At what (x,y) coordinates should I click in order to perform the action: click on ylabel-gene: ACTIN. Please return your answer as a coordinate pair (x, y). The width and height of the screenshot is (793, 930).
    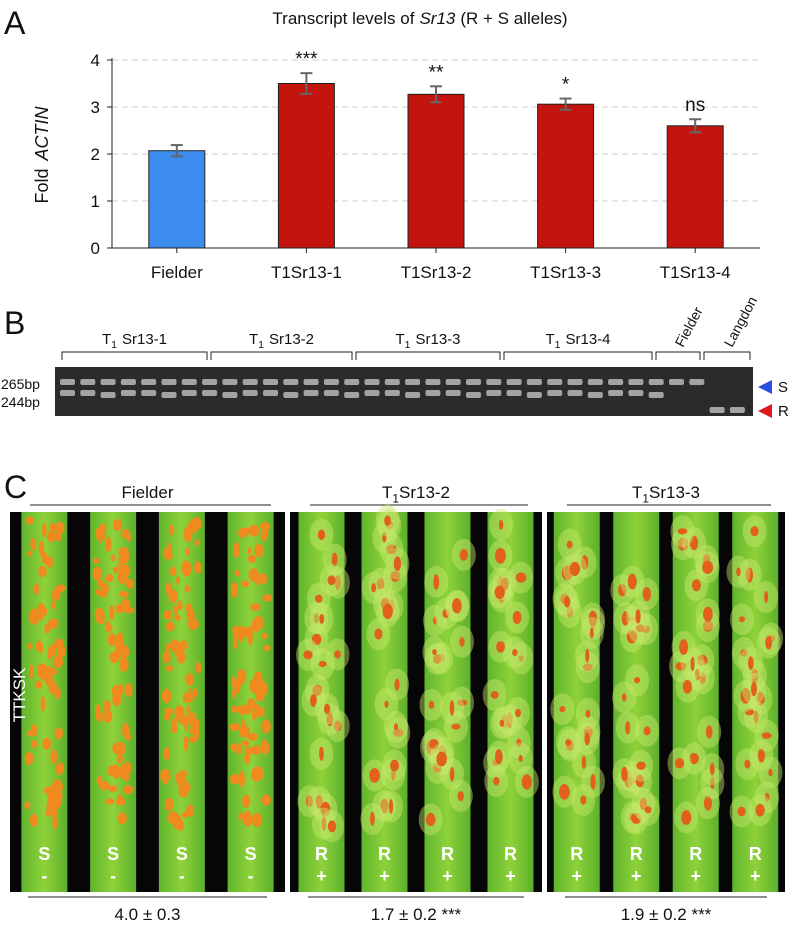
    Looking at the image, I should click on (42, 133).